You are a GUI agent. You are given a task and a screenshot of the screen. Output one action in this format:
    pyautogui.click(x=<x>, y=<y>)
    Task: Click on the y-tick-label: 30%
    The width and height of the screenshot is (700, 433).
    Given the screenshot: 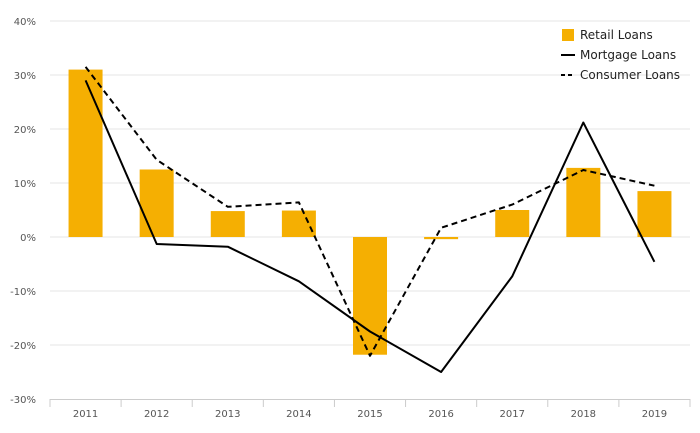 What is the action you would take?
    pyautogui.click(x=25, y=76)
    